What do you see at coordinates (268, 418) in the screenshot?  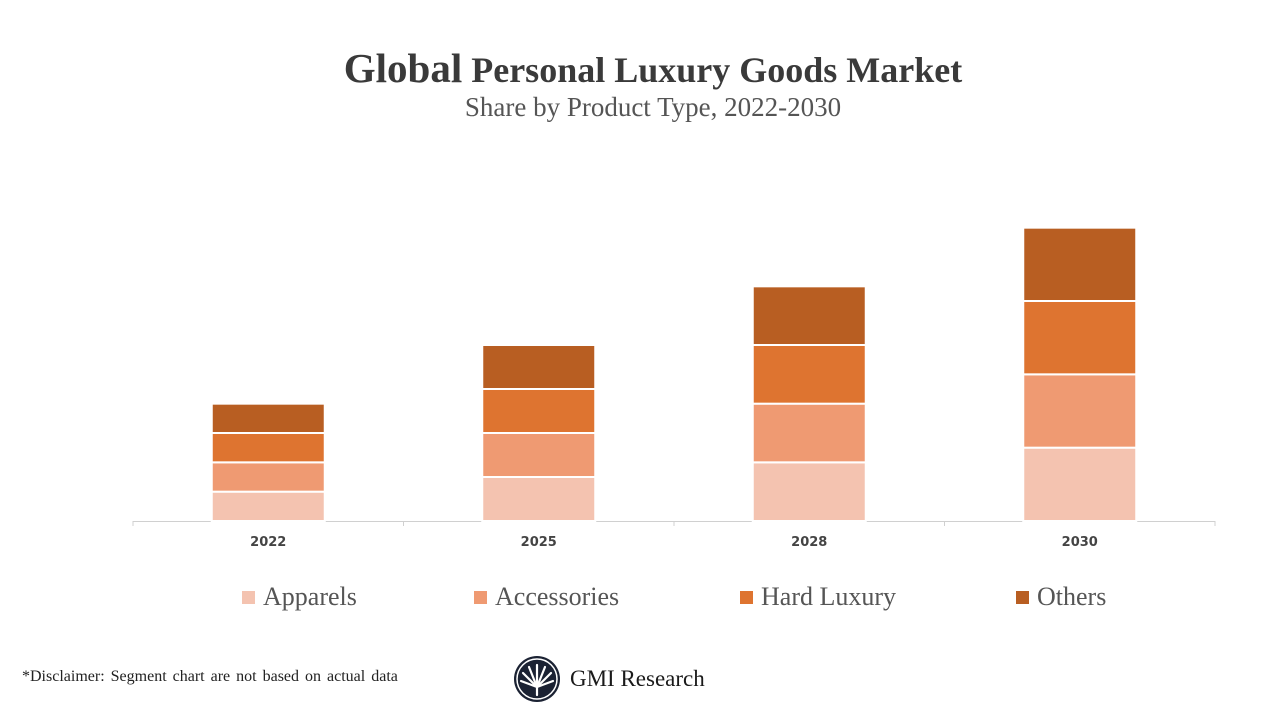 I see `bar-segment-others-2022` at bounding box center [268, 418].